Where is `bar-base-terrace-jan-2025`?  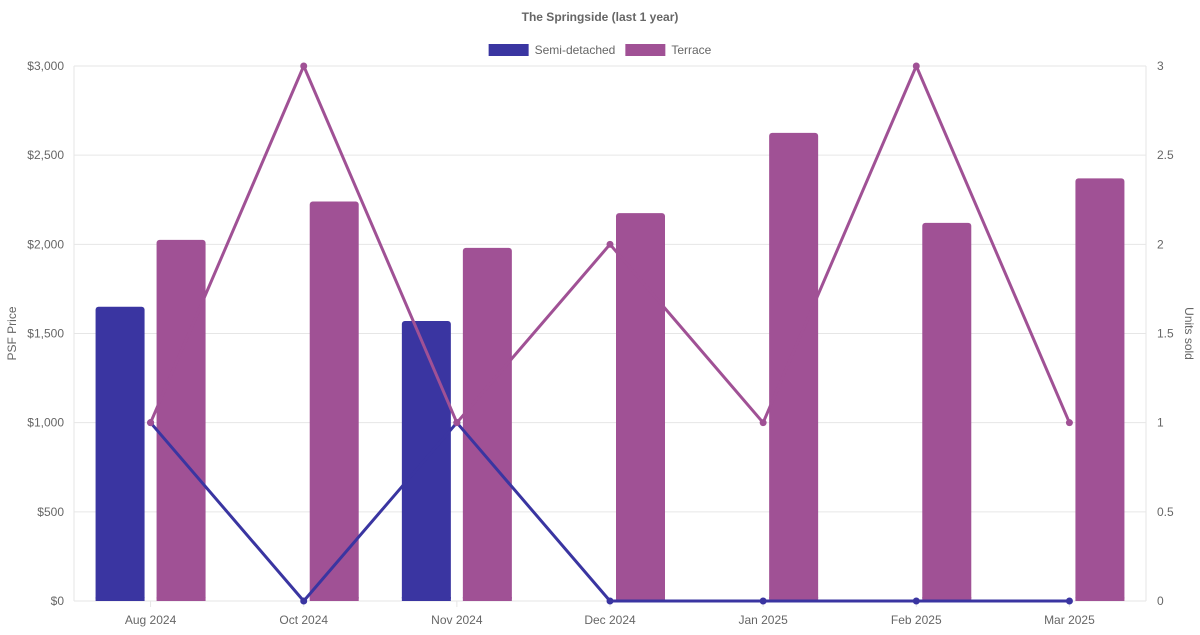 bar-base-terrace-jan-2025 is located at coordinates (794, 599).